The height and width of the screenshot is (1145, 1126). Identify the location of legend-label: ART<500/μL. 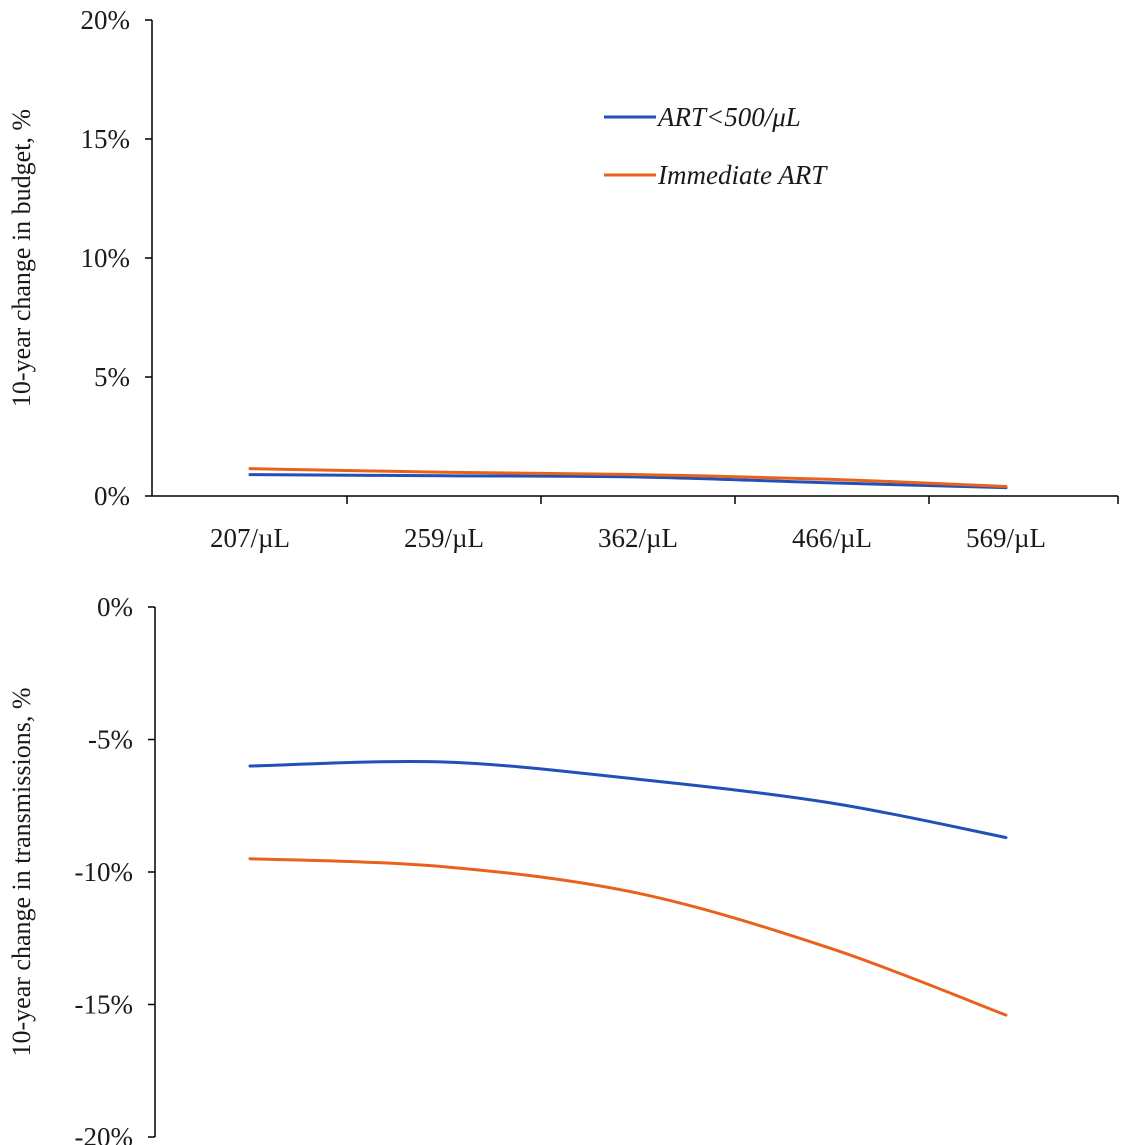
(728, 117).